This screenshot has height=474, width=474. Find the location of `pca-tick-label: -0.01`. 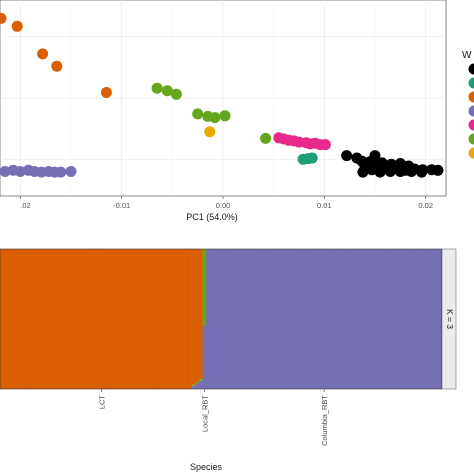

pca-tick-label: -0.01 is located at coordinates (121, 205).